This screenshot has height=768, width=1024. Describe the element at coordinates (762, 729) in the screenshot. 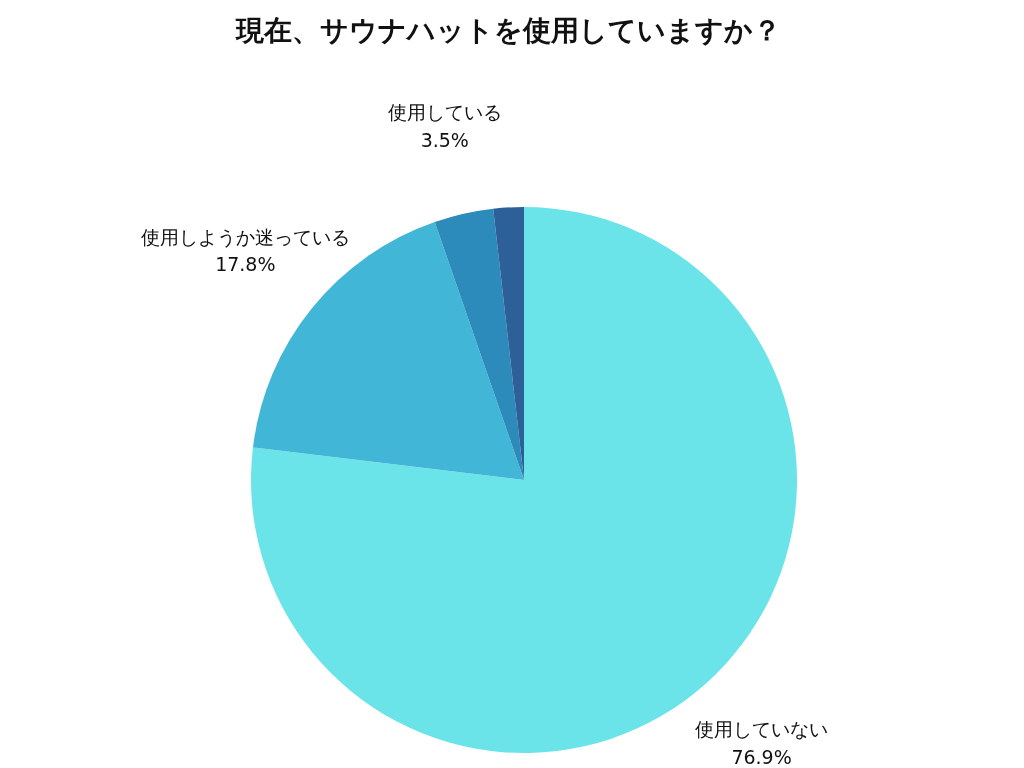

I see `slice-label: 使用していない` at that location.